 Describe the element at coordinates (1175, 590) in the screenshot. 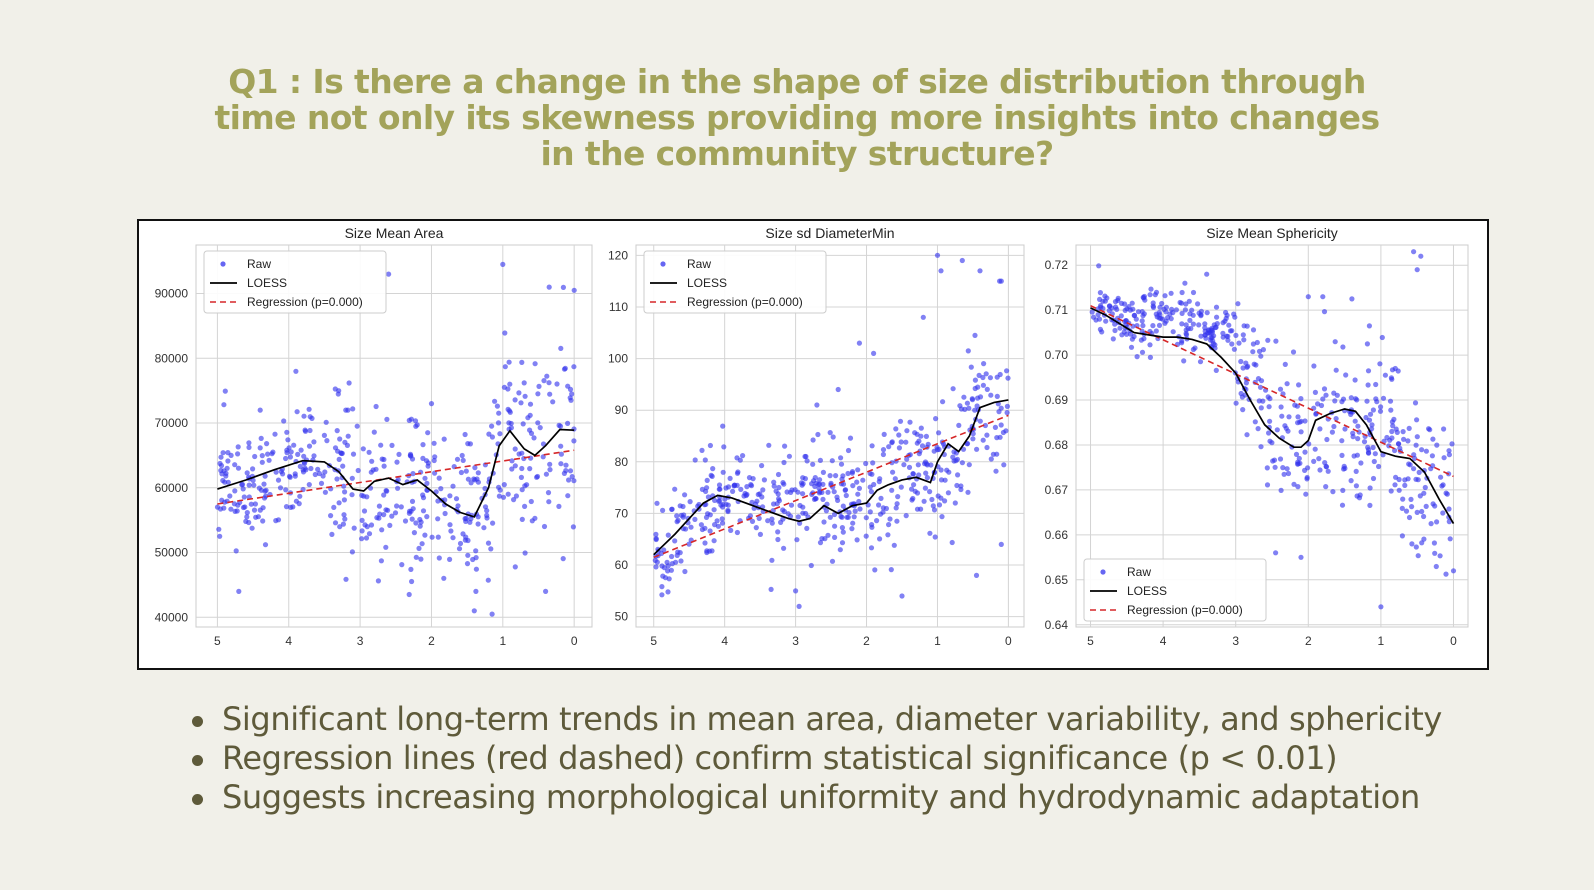

I see `legend-box` at that location.